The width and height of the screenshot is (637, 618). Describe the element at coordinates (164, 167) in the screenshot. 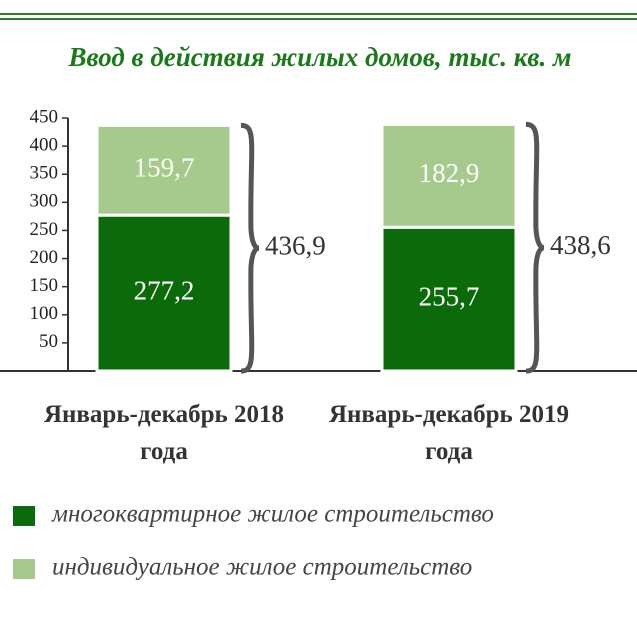

I see `value-label: 159,7` at that location.